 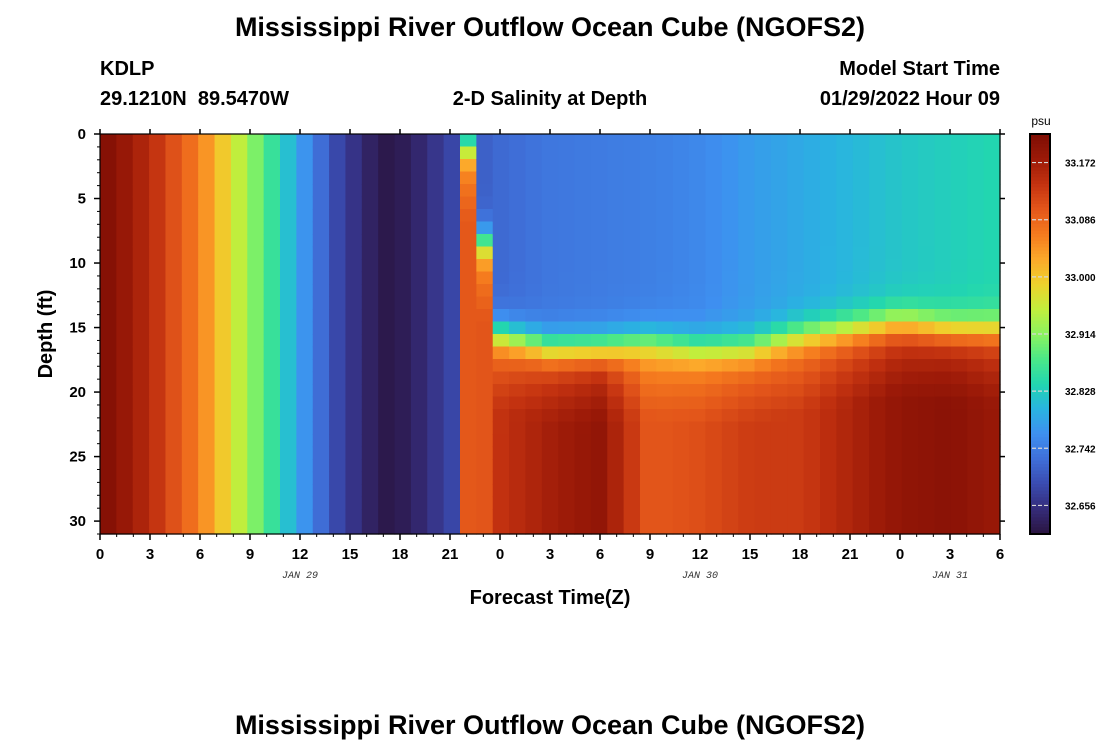 I want to click on y-tick-label: 25, so click(x=77, y=457).